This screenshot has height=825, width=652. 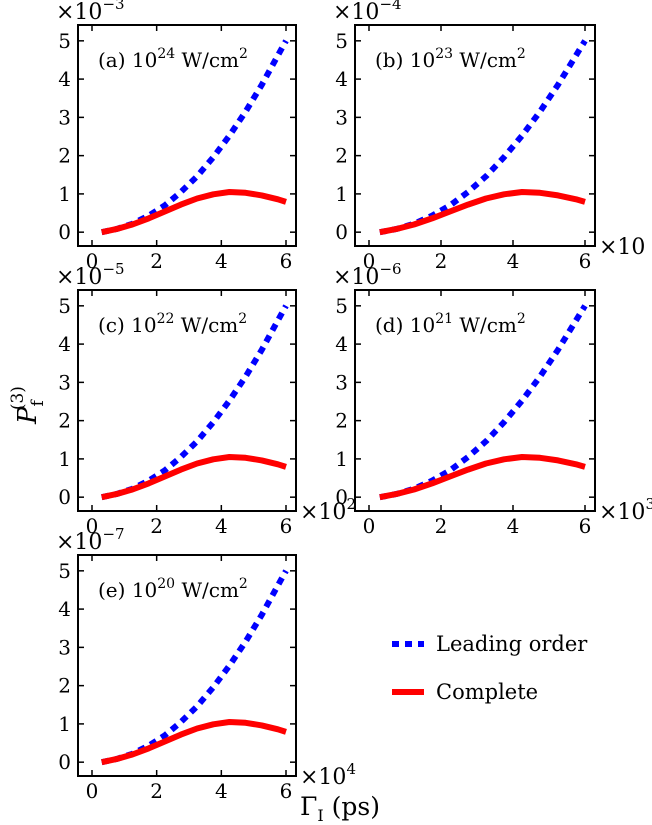 What do you see at coordinates (28, 415) in the screenshot?
I see `y-label-symbol: P` at bounding box center [28, 415].